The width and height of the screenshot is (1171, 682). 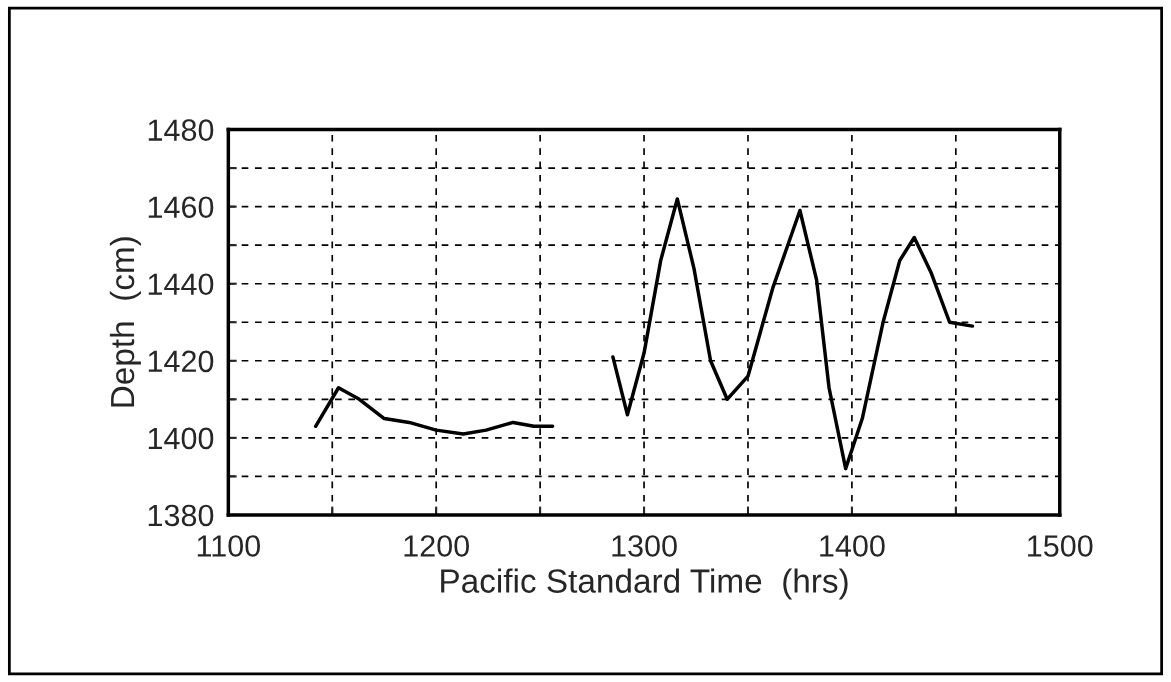 What do you see at coordinates (644, 584) in the screenshot?
I see `x-axis-title: Pacific Standard Time (hrs)` at bounding box center [644, 584].